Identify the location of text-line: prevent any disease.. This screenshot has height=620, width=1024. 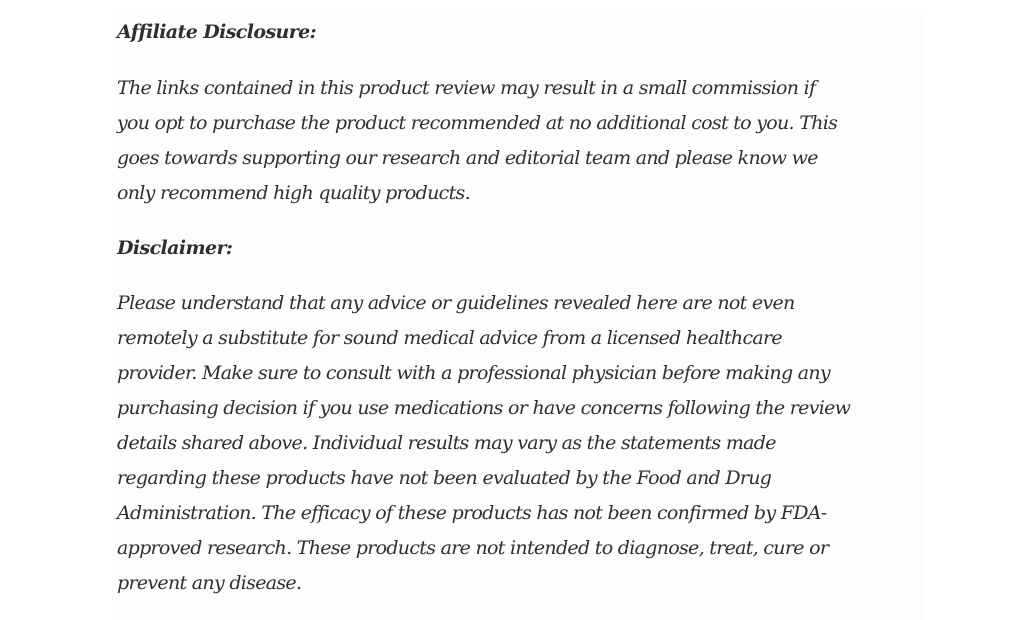
(209, 583).